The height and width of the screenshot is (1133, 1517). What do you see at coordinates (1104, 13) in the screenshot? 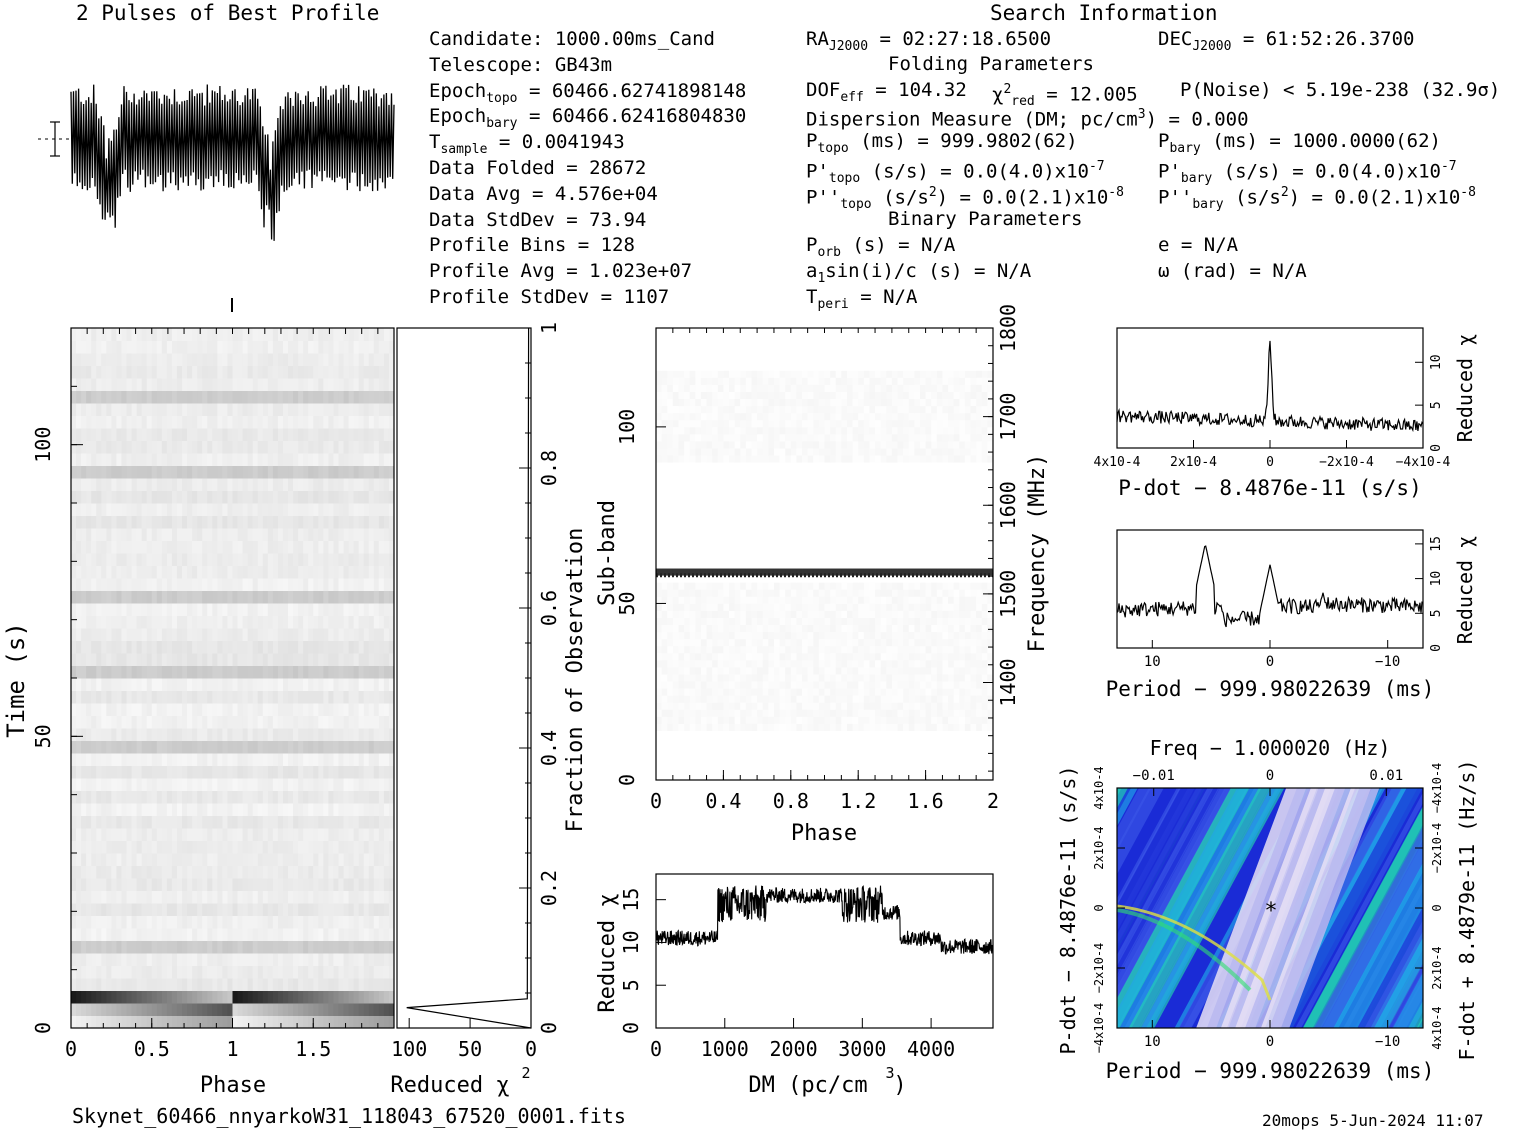
I see `search-info-header: Search Information` at bounding box center [1104, 13].